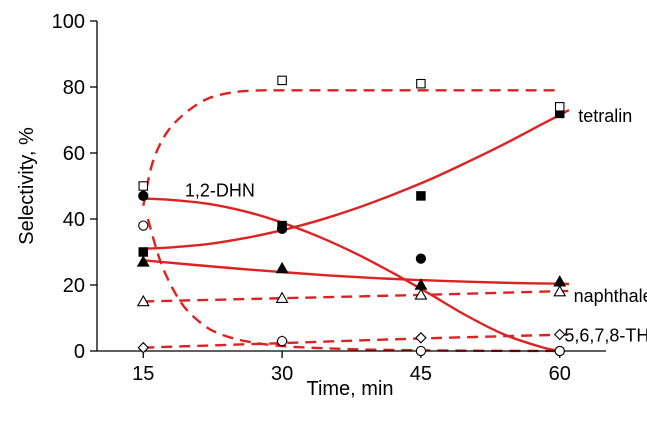 The height and width of the screenshot is (427, 647). I want to click on y-tick-label: 40, so click(74, 220).